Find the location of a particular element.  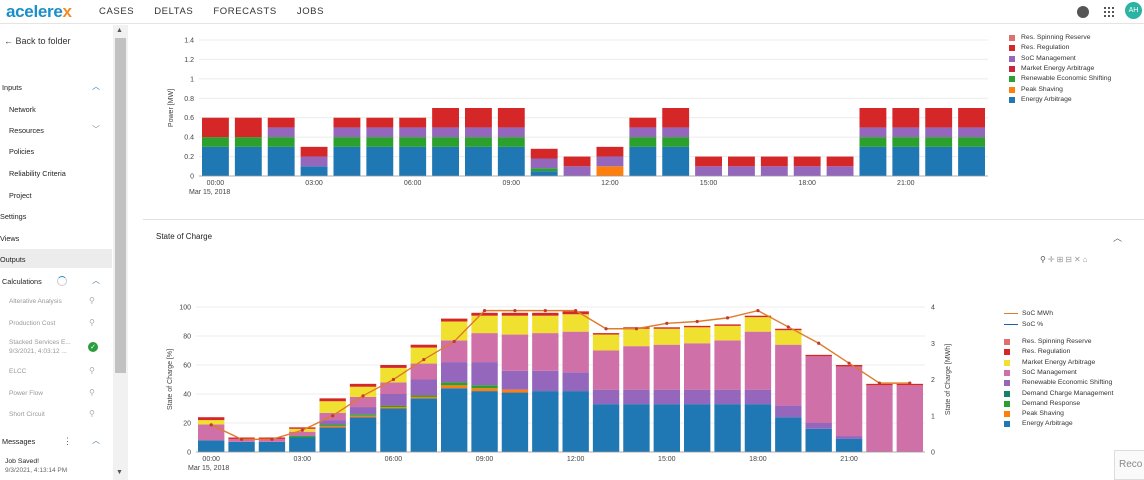

sidebar-item-calculations: Calculations is located at coordinates (22, 281).